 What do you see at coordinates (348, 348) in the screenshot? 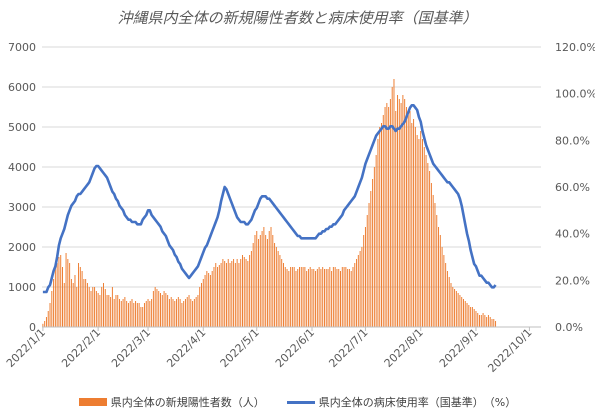
I see `x-tick-label: 2022/7/1` at bounding box center [348, 348].